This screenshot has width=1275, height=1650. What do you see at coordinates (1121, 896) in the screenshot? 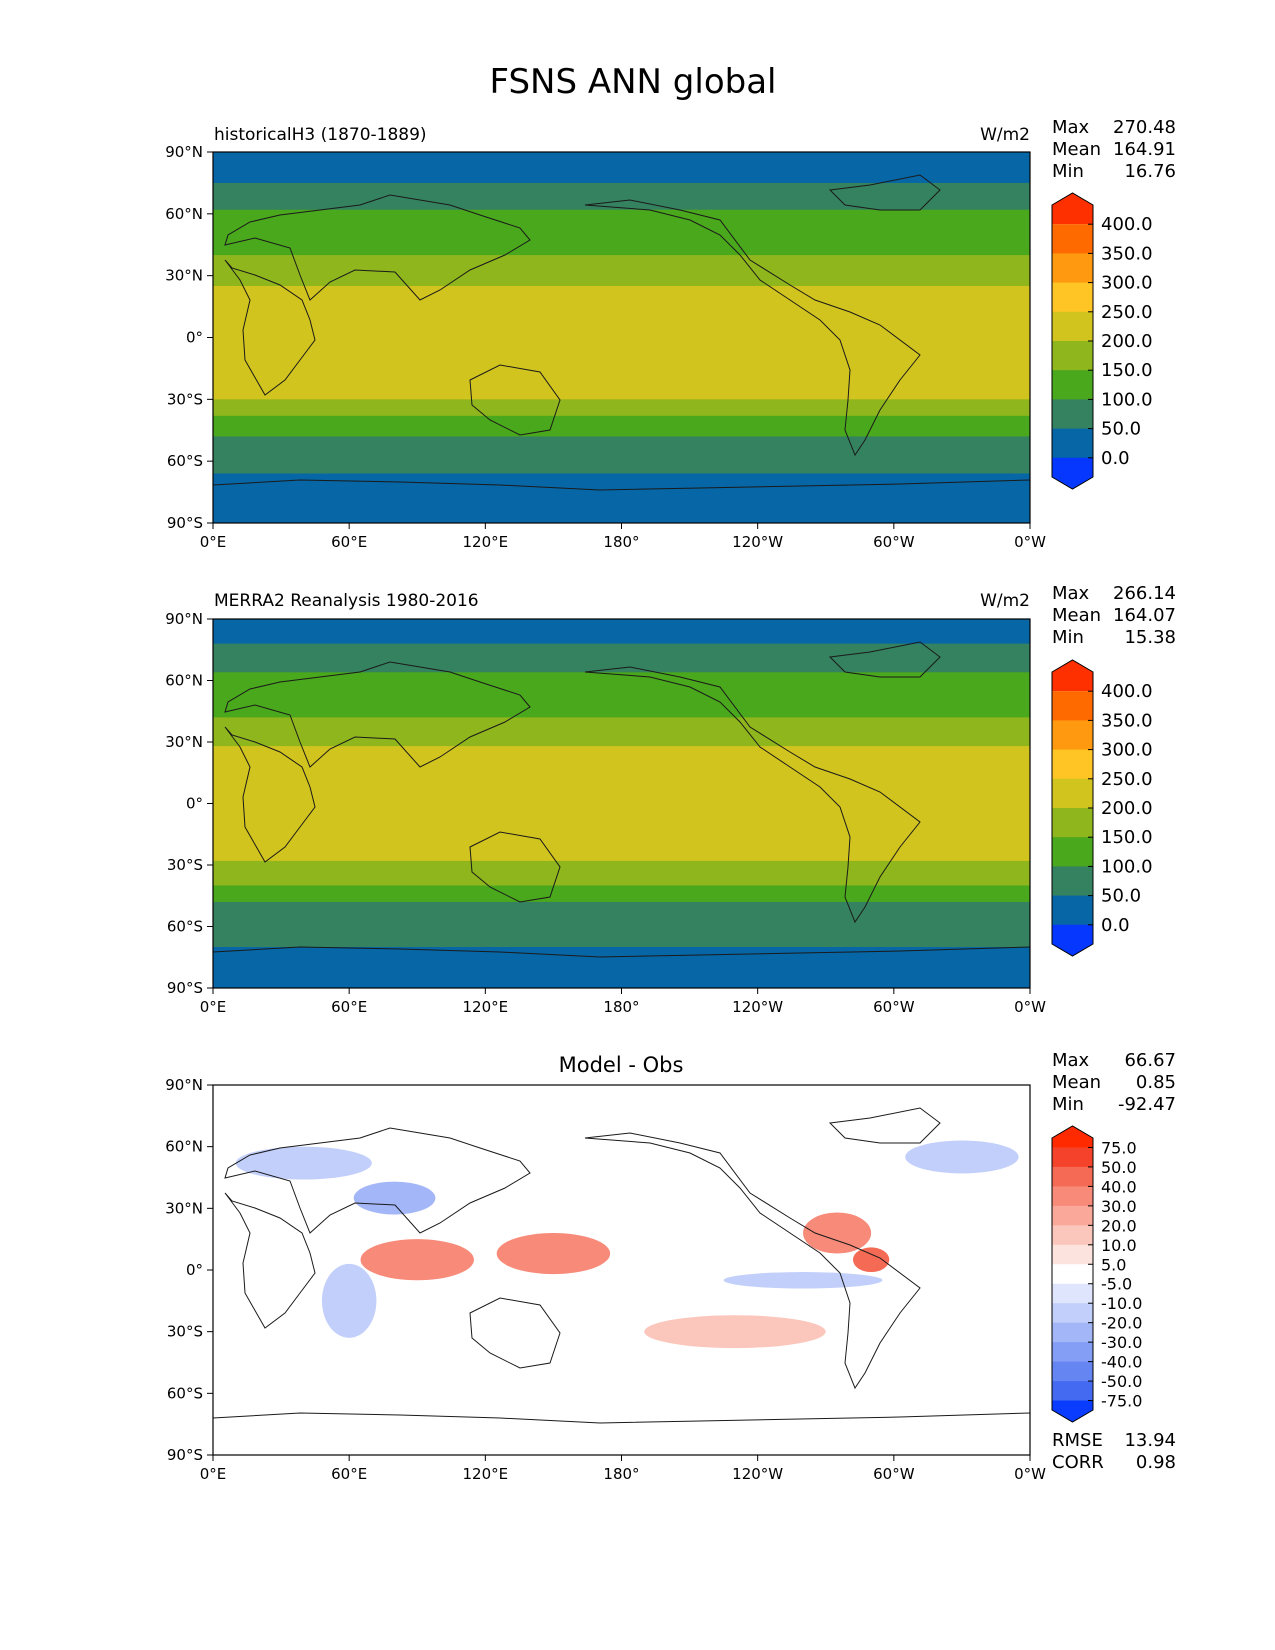
I see `colorbar-label: 50.0` at bounding box center [1121, 896].